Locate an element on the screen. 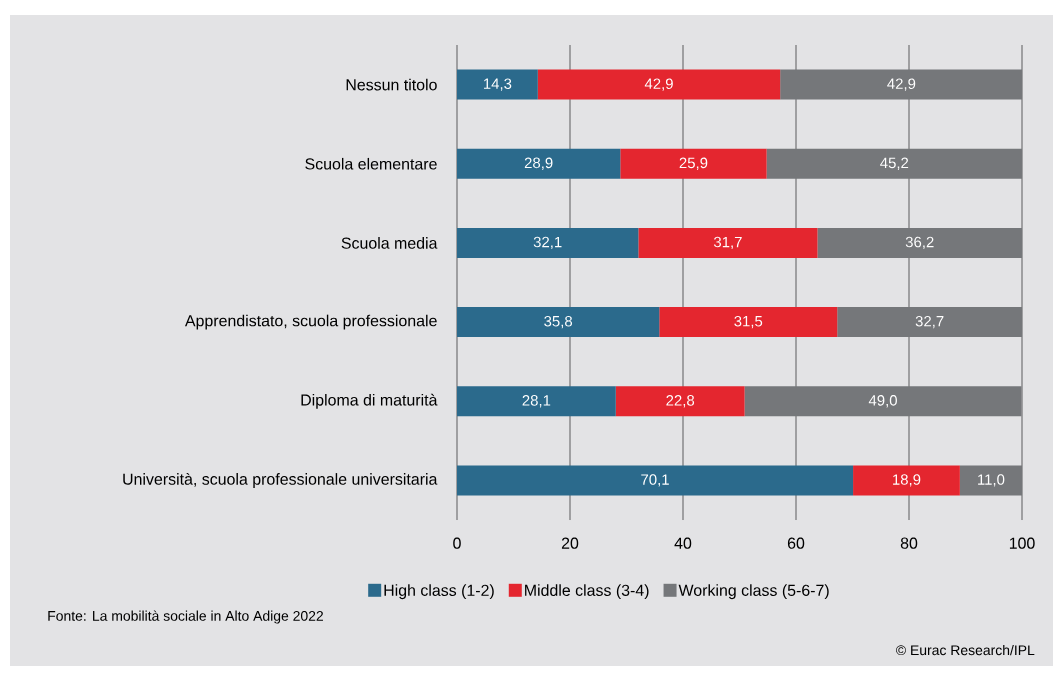  data-label: 14,3 is located at coordinates (498, 84).